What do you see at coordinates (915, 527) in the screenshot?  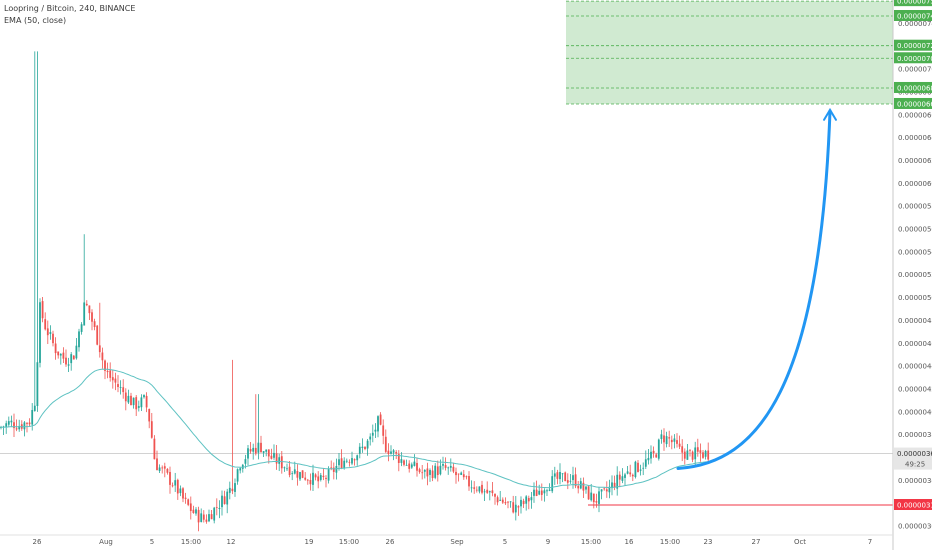 I see `y-tick-label: 0.00000300` at bounding box center [915, 527].